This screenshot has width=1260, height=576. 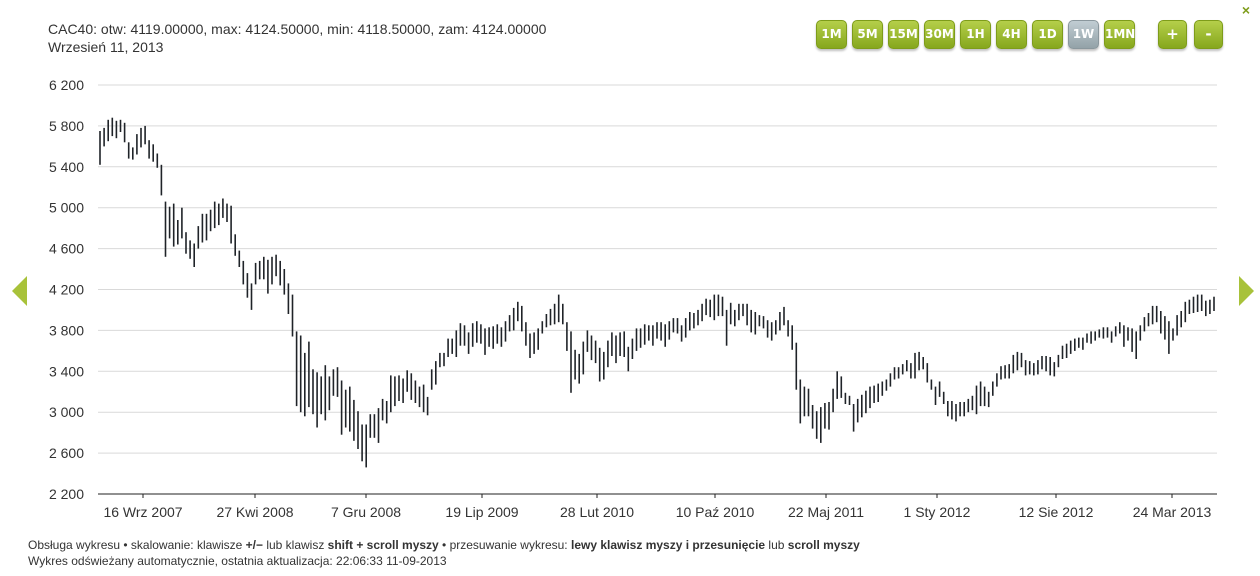 What do you see at coordinates (975, 34) in the screenshot?
I see `timeframe-button-1h: 1H` at bounding box center [975, 34].